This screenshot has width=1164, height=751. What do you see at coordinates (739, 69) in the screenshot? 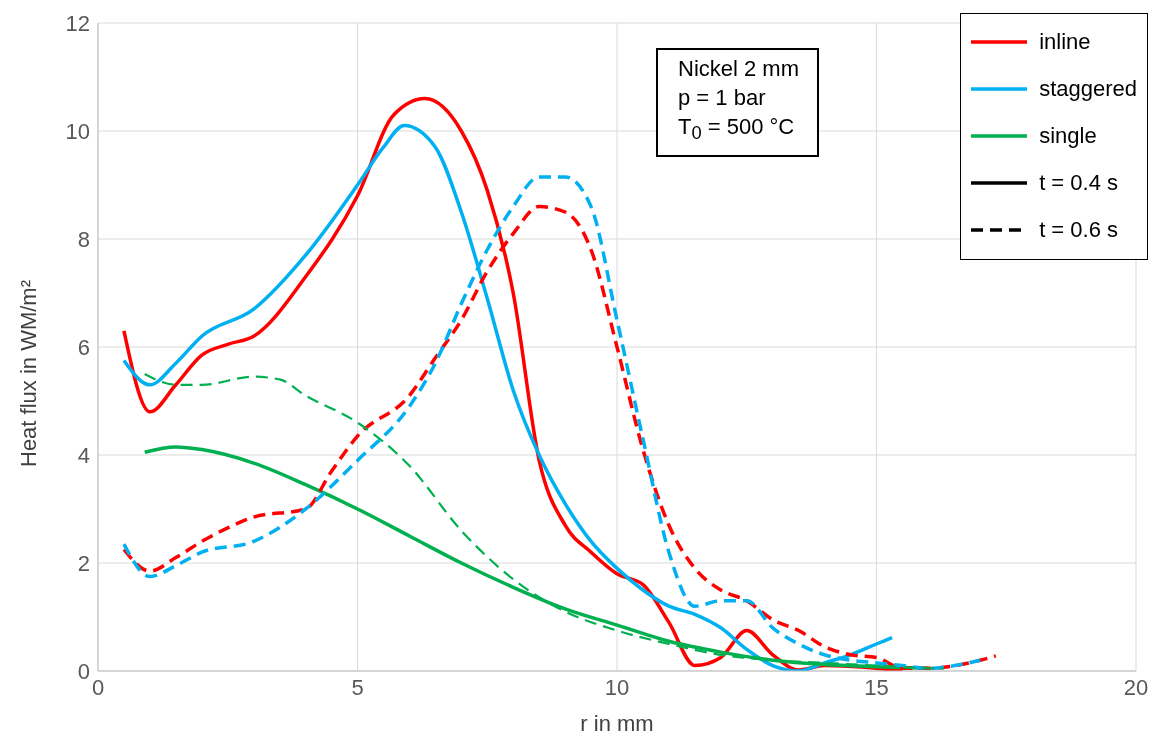
I see `annotation: Nickel 2 mm` at bounding box center [739, 69].